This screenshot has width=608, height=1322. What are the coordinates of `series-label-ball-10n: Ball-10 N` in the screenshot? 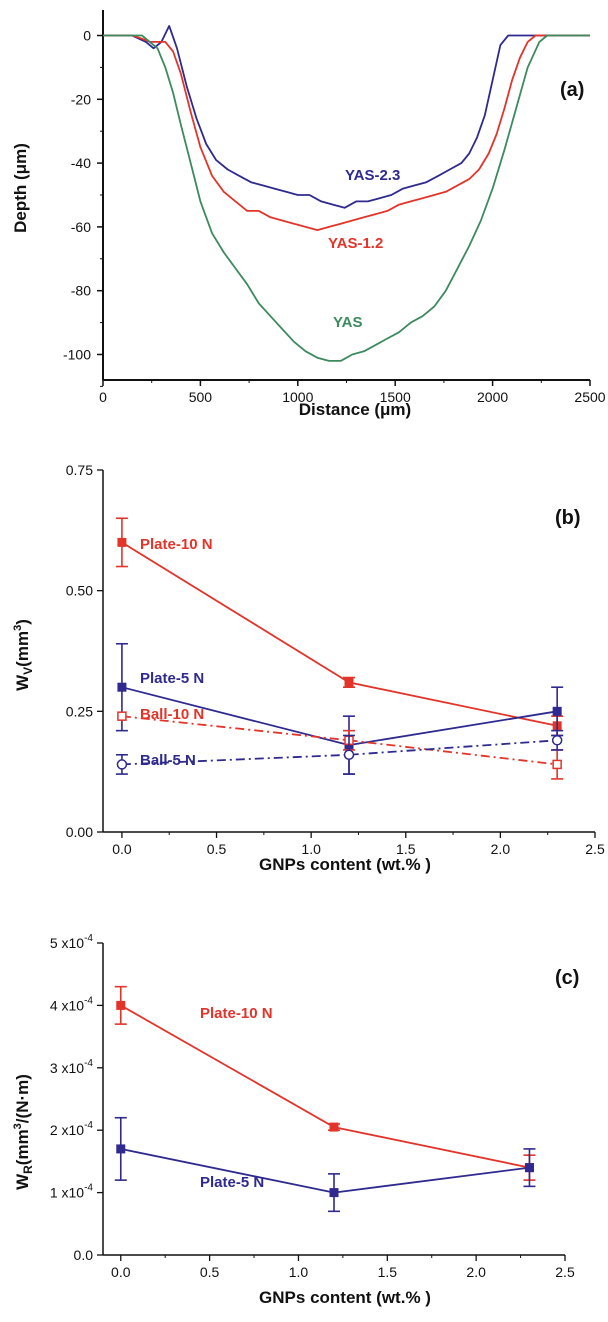 It's located at (172, 714).